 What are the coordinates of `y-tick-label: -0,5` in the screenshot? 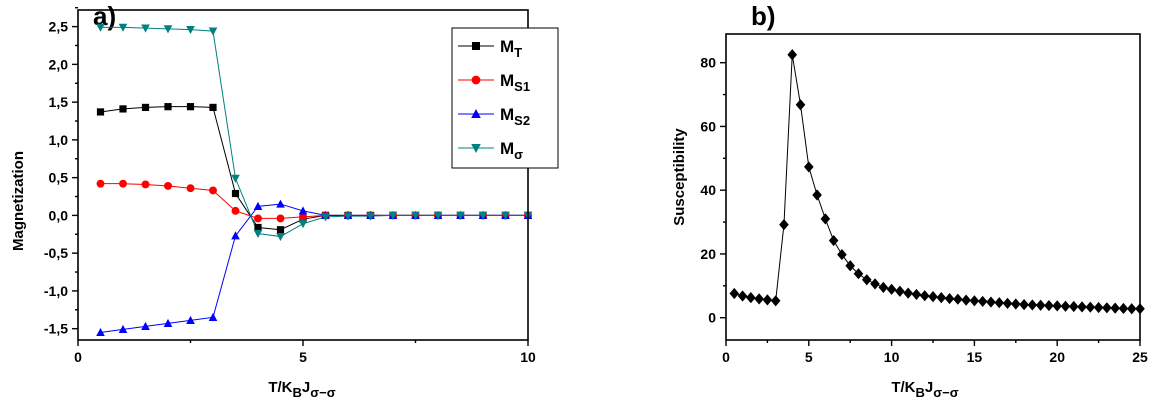 It's located at (56, 253).